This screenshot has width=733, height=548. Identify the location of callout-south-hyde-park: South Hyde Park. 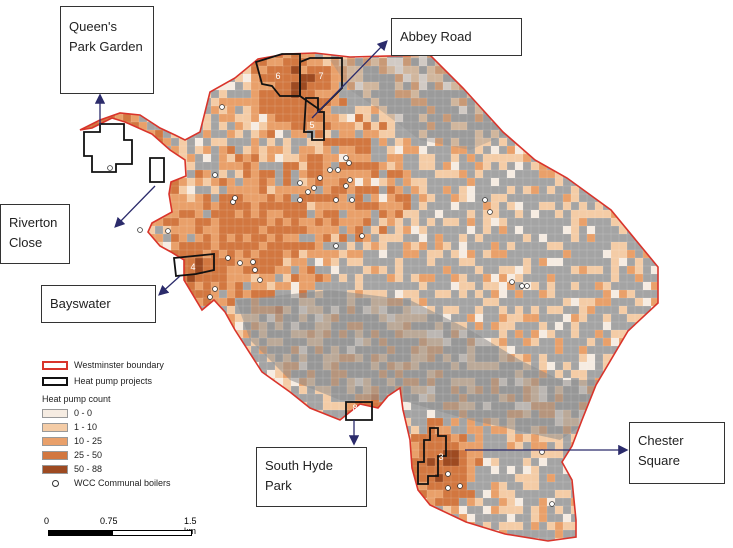
(311, 477).